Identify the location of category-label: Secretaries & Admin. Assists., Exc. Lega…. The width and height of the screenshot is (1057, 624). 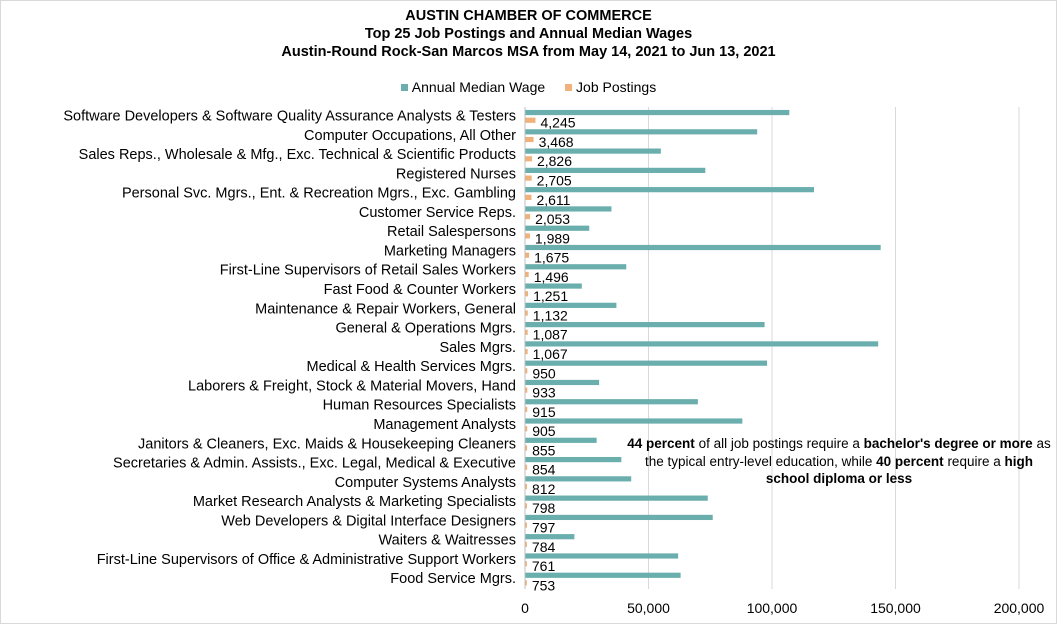
(314, 464).